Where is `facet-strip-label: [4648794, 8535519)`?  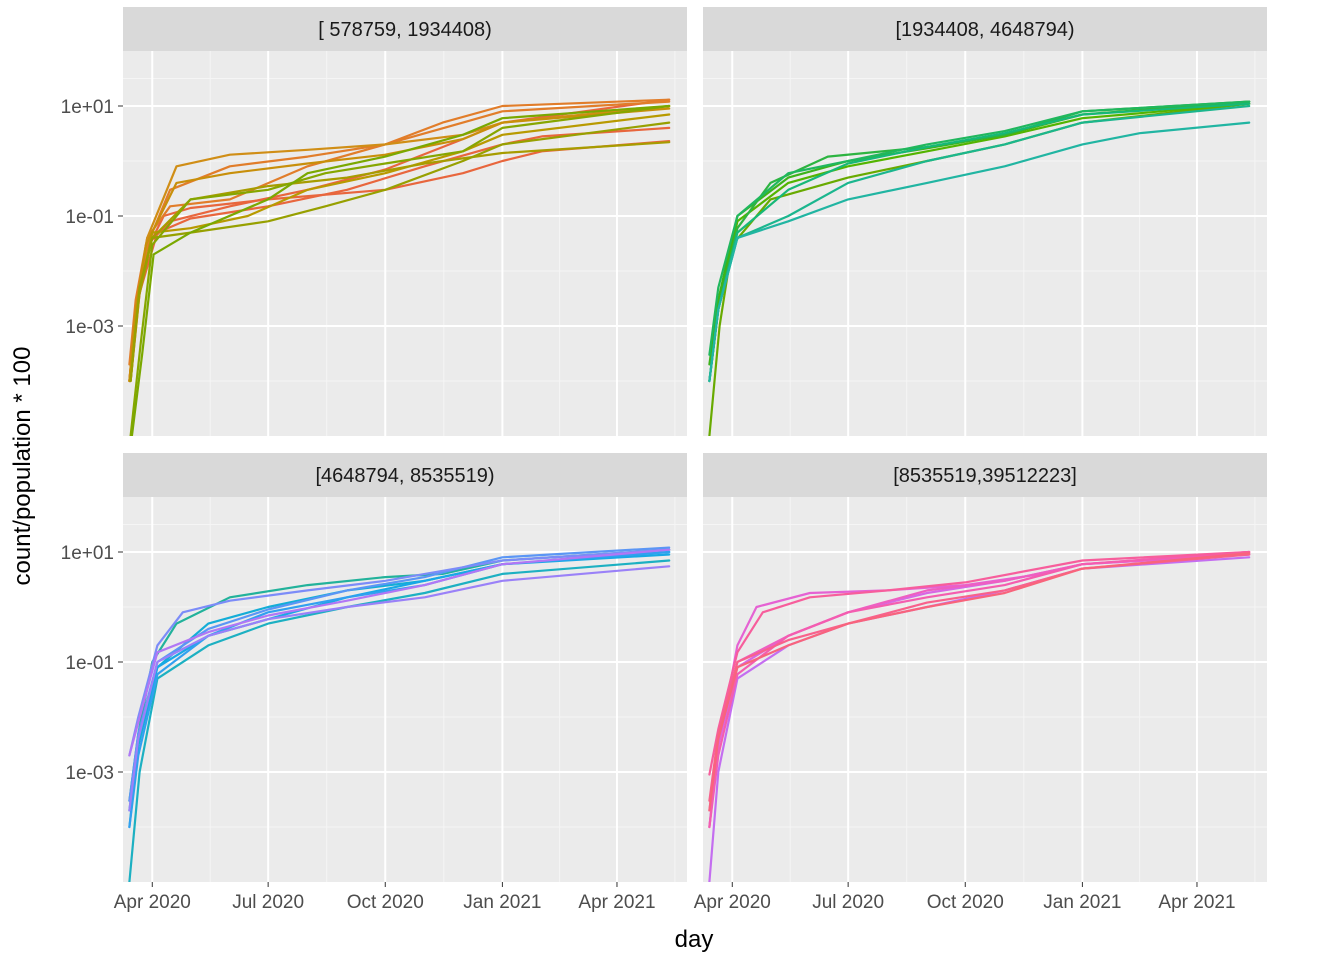 facet-strip-label: [4648794, 8535519) is located at coordinates (404, 476).